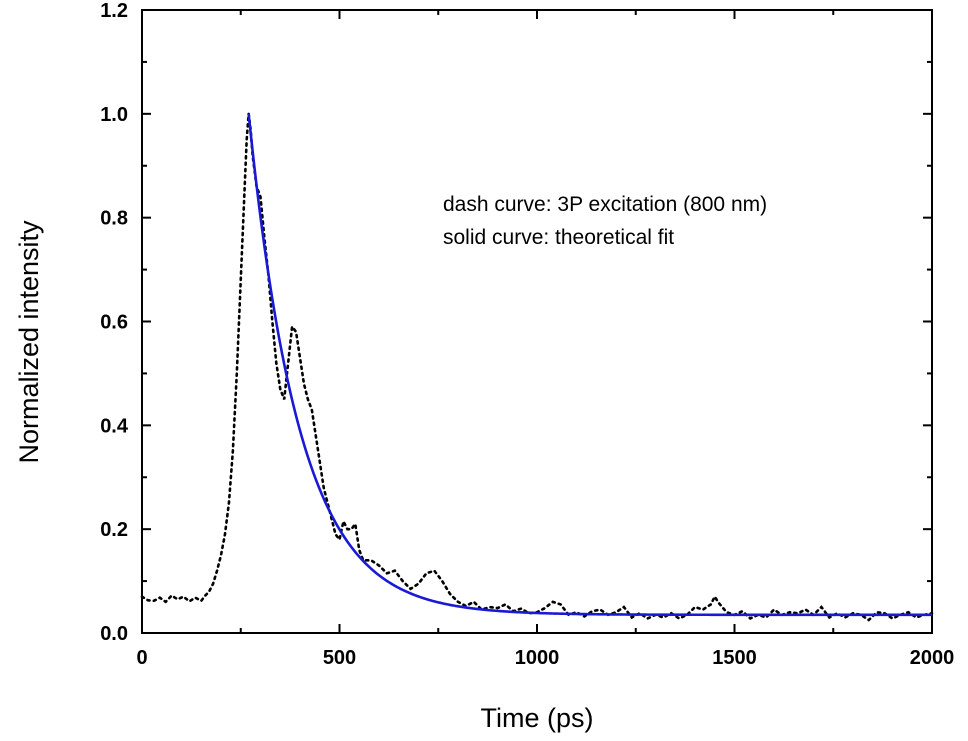 This screenshot has height=741, width=968. What do you see at coordinates (114, 219) in the screenshot?
I see `y-tick-label: 0.8` at bounding box center [114, 219].